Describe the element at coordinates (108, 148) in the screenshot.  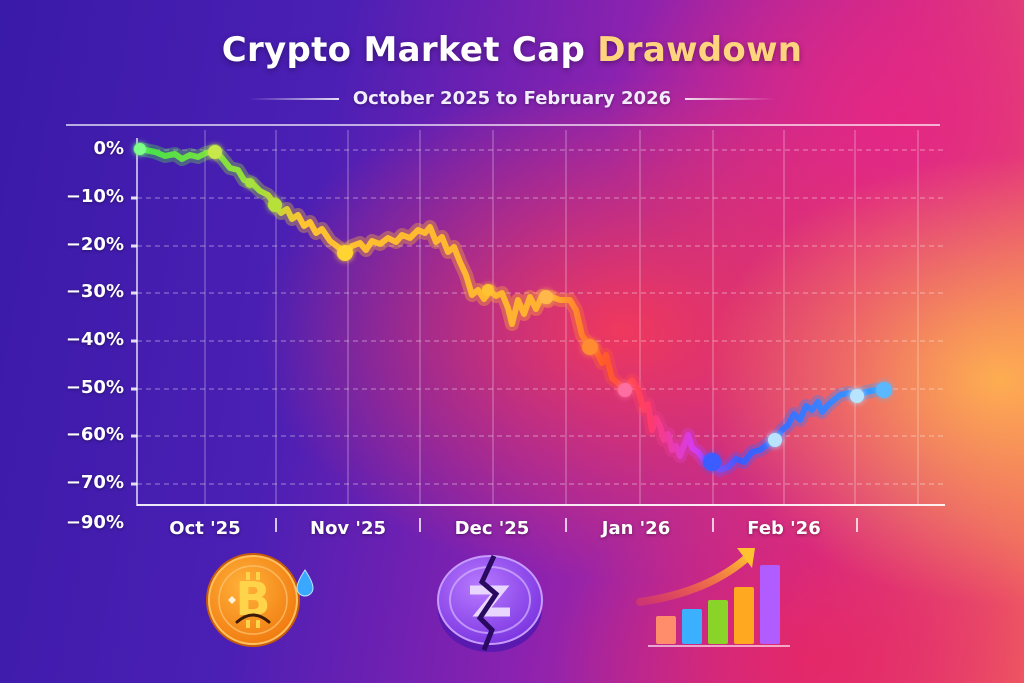
I see `y-tick-label: 0%` at that location.